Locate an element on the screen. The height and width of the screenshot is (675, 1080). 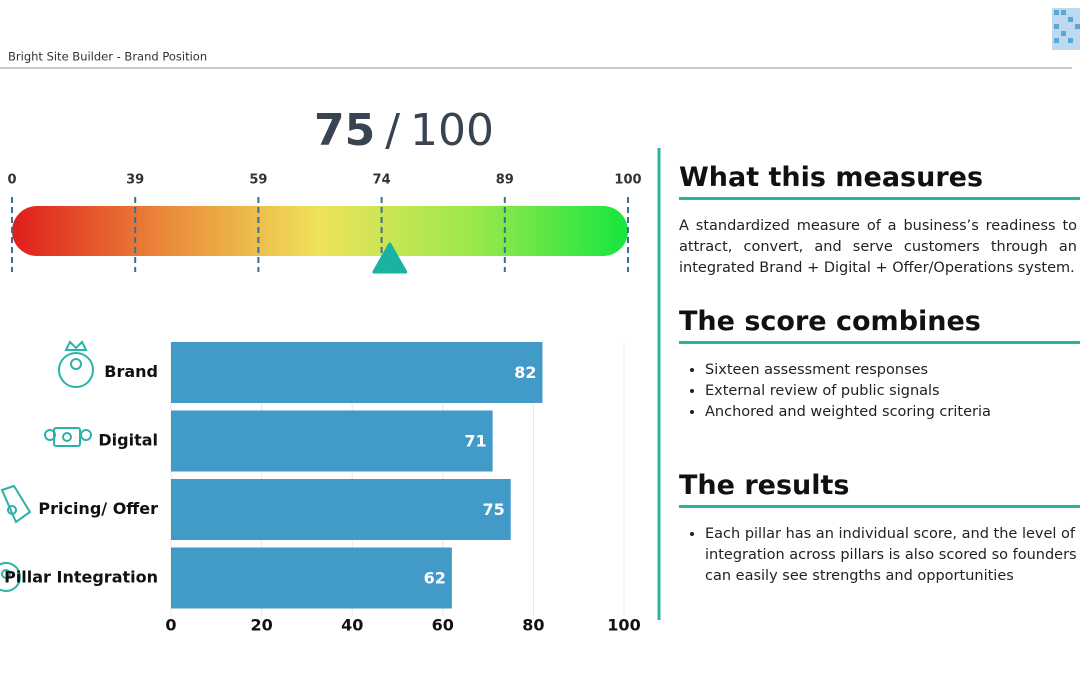
x-tick-label: 0 is located at coordinates (170, 625).